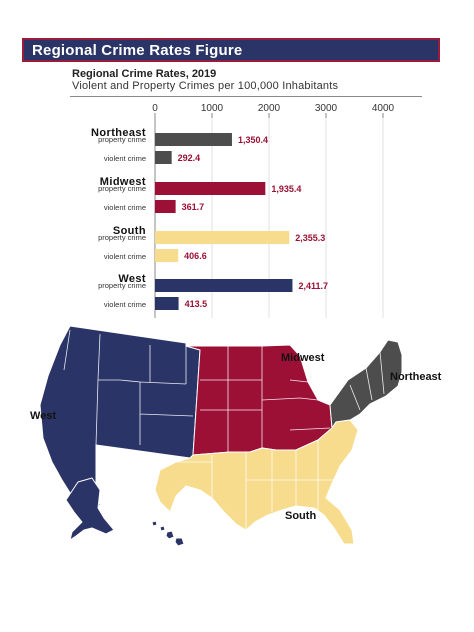 The width and height of the screenshot is (474, 632). Describe the element at coordinates (212, 108) in the screenshot. I see `x-tick-label: 1000` at that location.